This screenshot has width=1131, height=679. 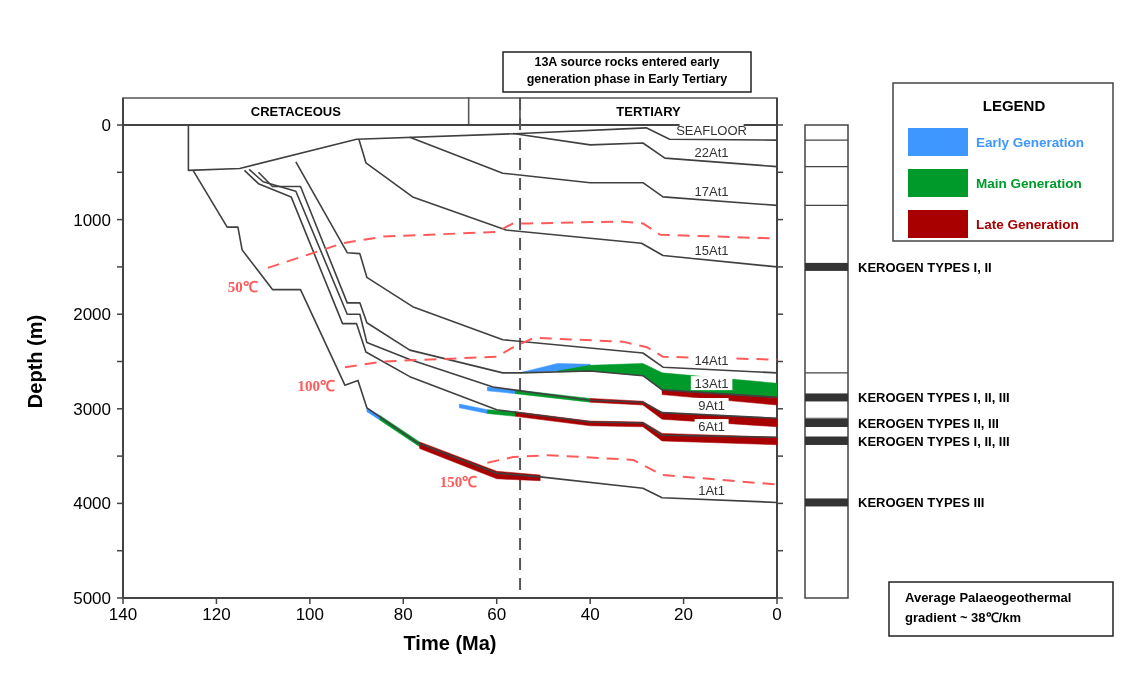 I want to click on x-tick-label: 20, so click(x=684, y=614).